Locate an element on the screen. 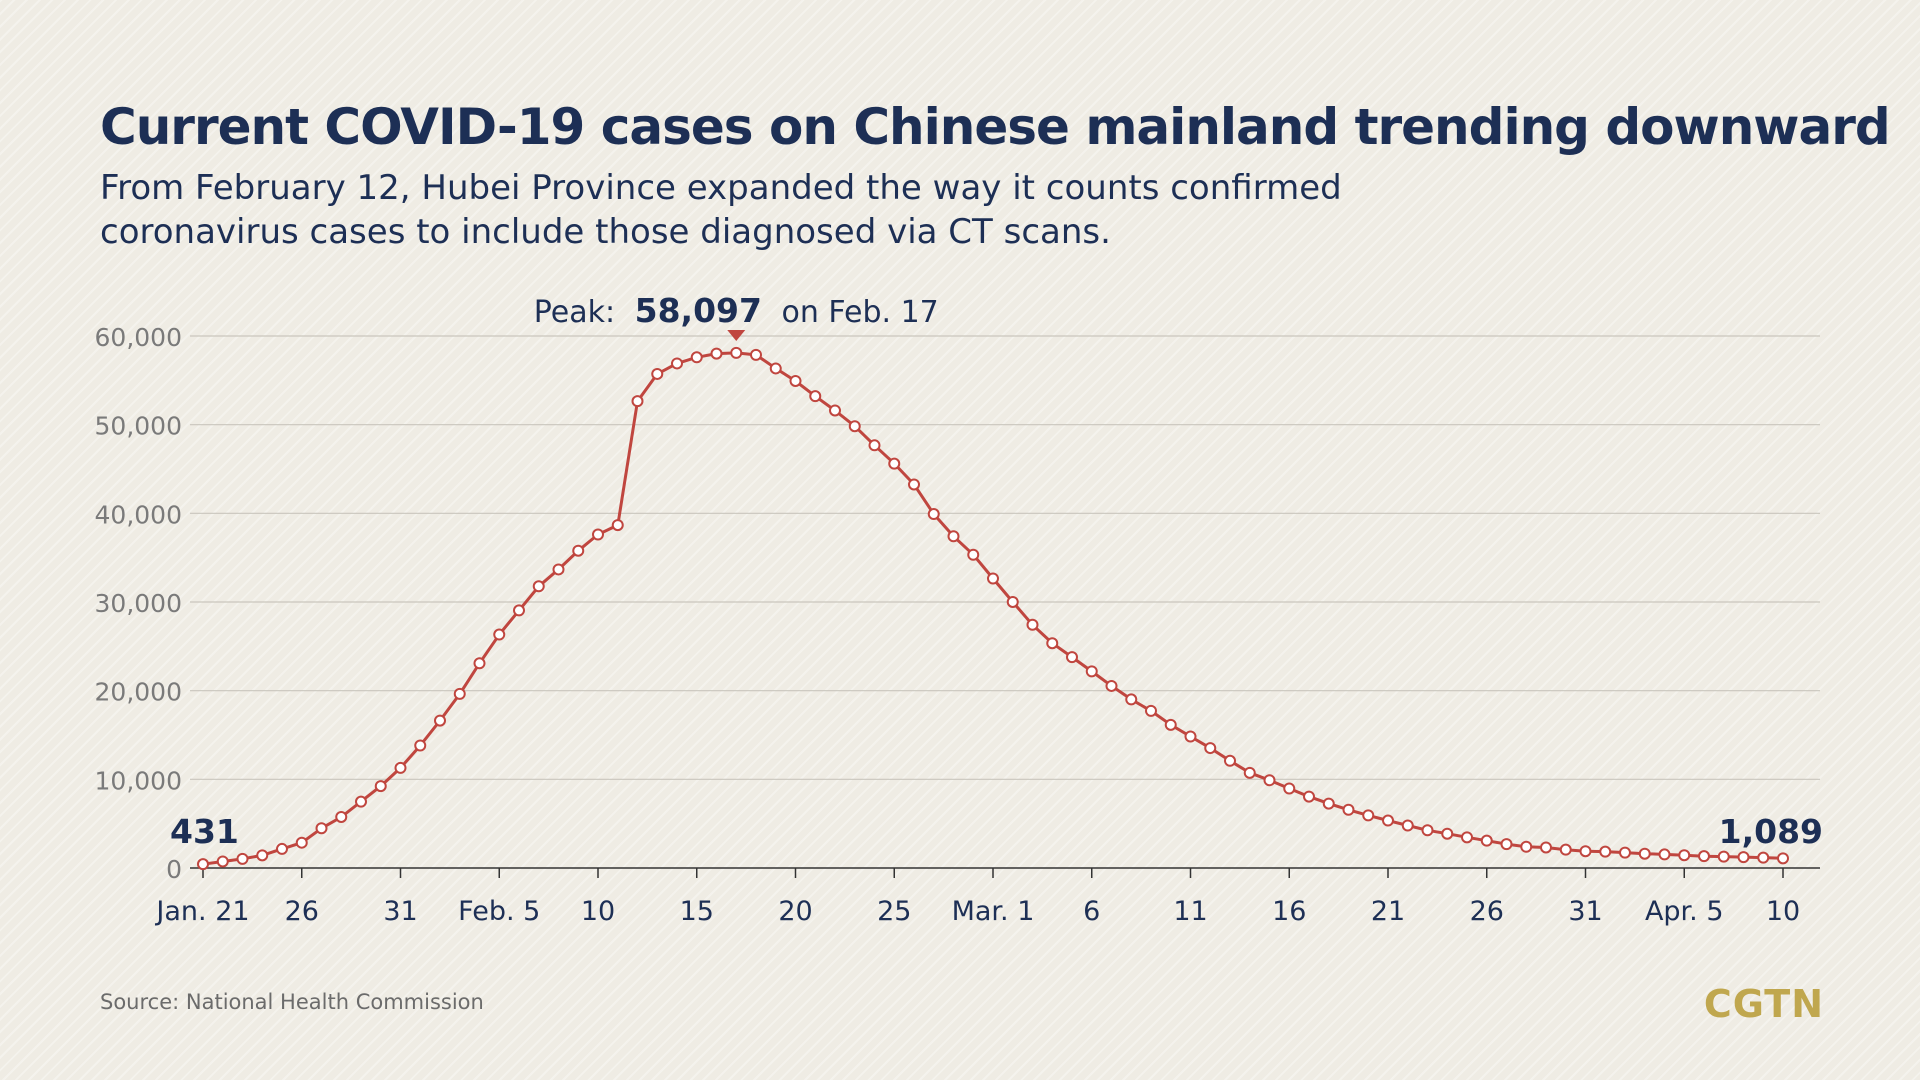 The image size is (1920, 1080). x-tick-label: 25 is located at coordinates (894, 911).